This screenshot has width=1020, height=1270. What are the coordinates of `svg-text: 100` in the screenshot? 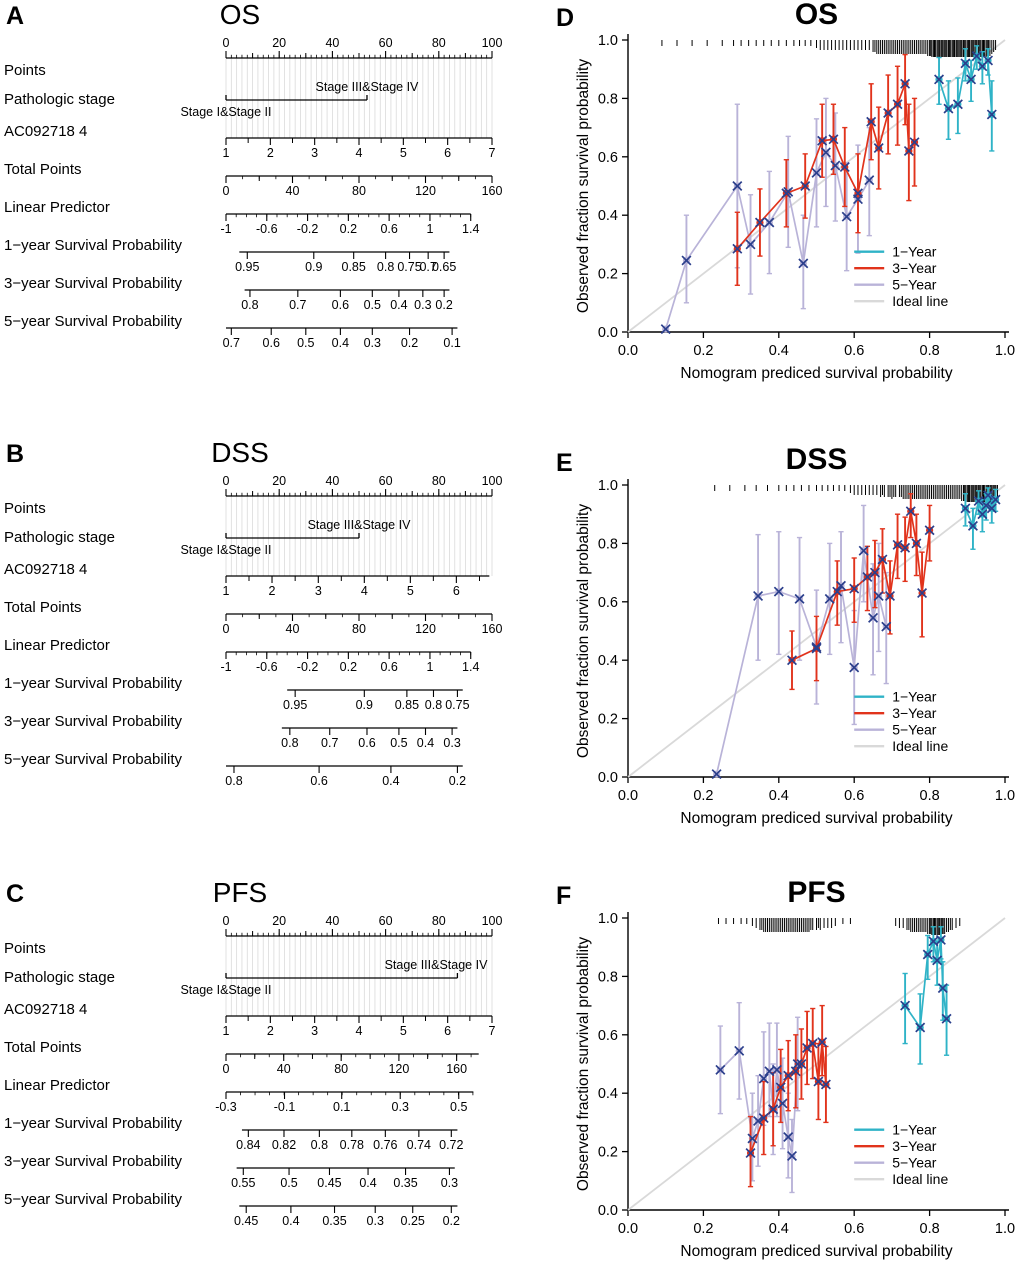 It's located at (492, 921).